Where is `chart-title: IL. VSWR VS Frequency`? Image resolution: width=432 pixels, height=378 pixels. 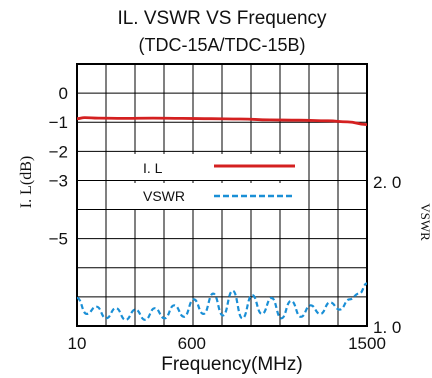
chart-title: IL. VSWR VS Frequency is located at coordinates (222, 18).